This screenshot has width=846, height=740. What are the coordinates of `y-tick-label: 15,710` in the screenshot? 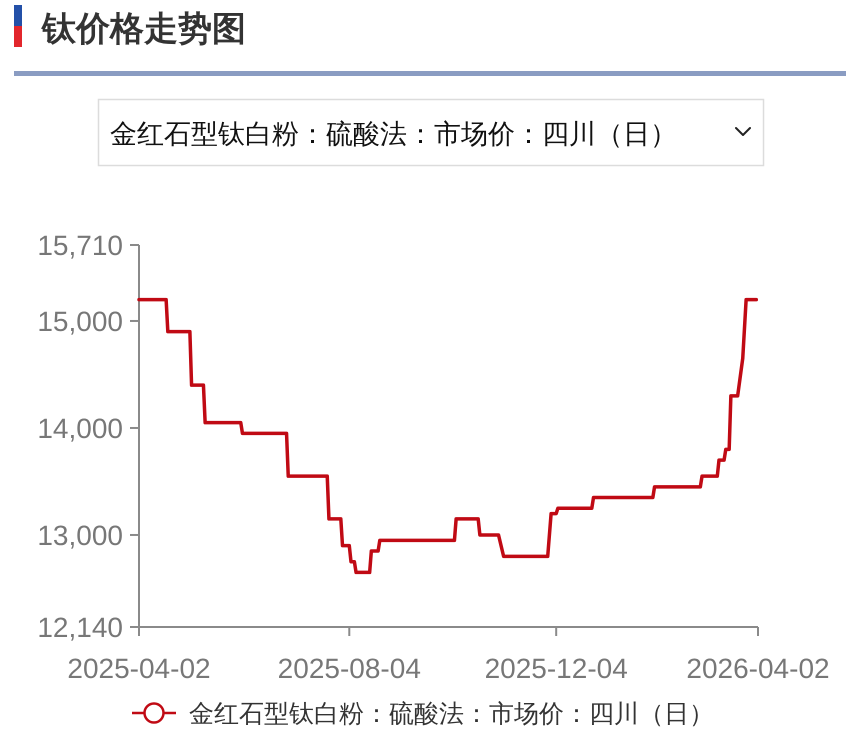 It's located at (80, 245).